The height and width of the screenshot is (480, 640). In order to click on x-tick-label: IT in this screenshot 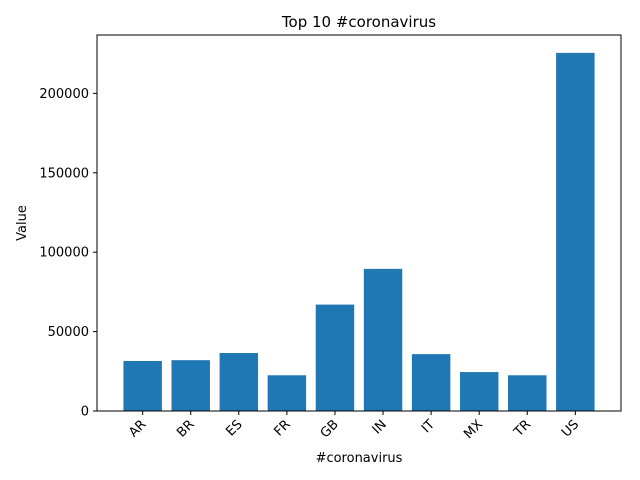, I will do `click(428, 426)`.